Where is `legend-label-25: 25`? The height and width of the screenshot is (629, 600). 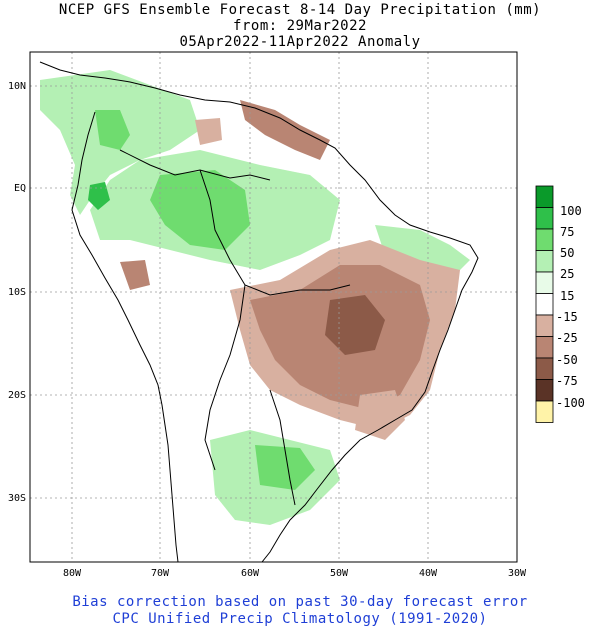
legend-label-25: 25 is located at coordinates (567, 274).